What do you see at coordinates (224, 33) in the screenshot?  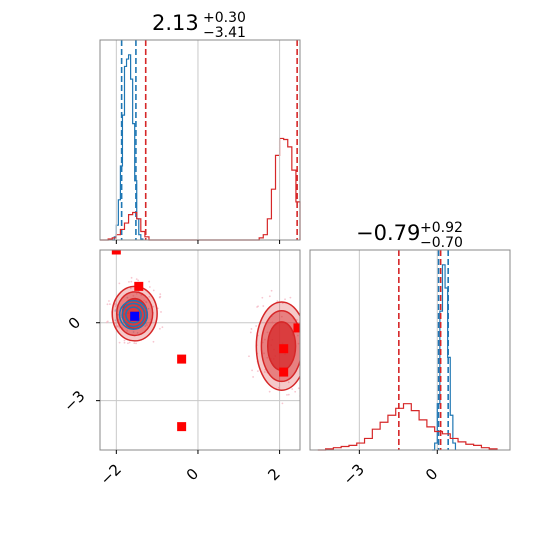 I see `marginal-x-title-lower: −3.41` at bounding box center [224, 33].